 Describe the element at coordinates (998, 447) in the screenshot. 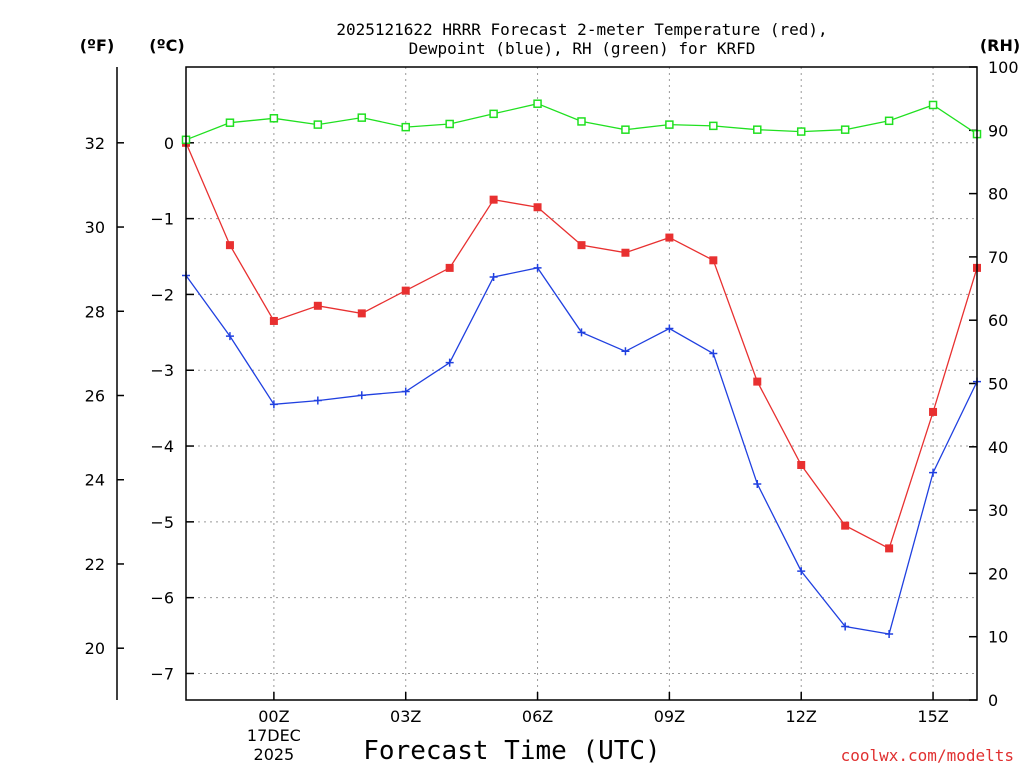

I see `rh-tick-label: 40` at that location.